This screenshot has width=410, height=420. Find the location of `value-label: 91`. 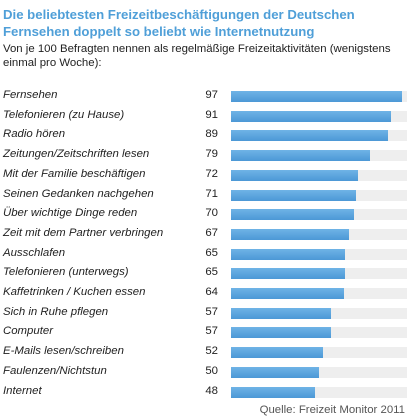

value-label: 91 is located at coordinates (211, 114).